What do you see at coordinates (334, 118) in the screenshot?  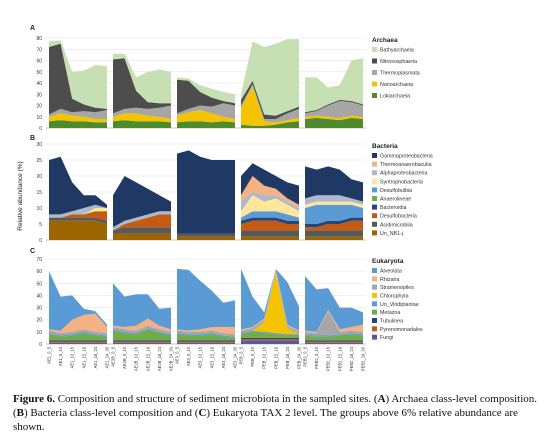 I see `area-A-g4-nanoarchaeia` at bounding box center [334, 118].